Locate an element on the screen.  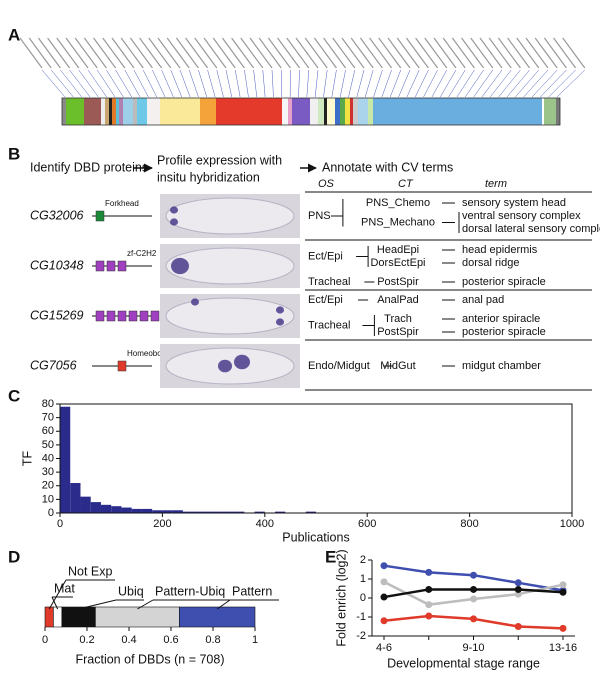
x-axis-label: Publications is located at coordinates (315, 537).